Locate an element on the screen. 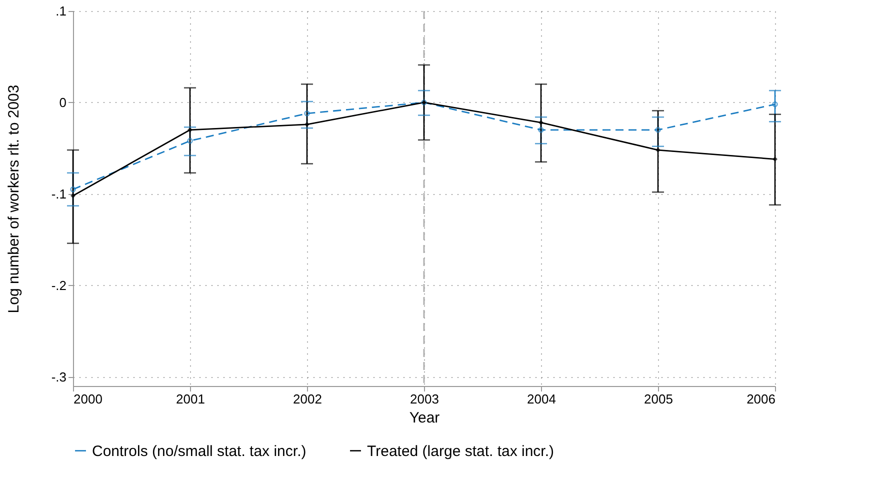  x-tick-label: 2005 is located at coordinates (658, 399).